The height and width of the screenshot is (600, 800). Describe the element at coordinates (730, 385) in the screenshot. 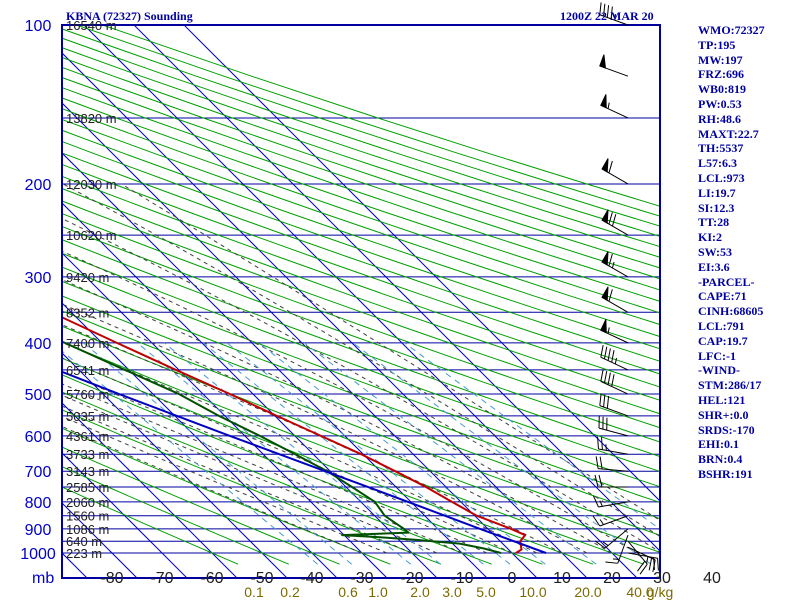

I see `index-item: STM:286/17` at that location.